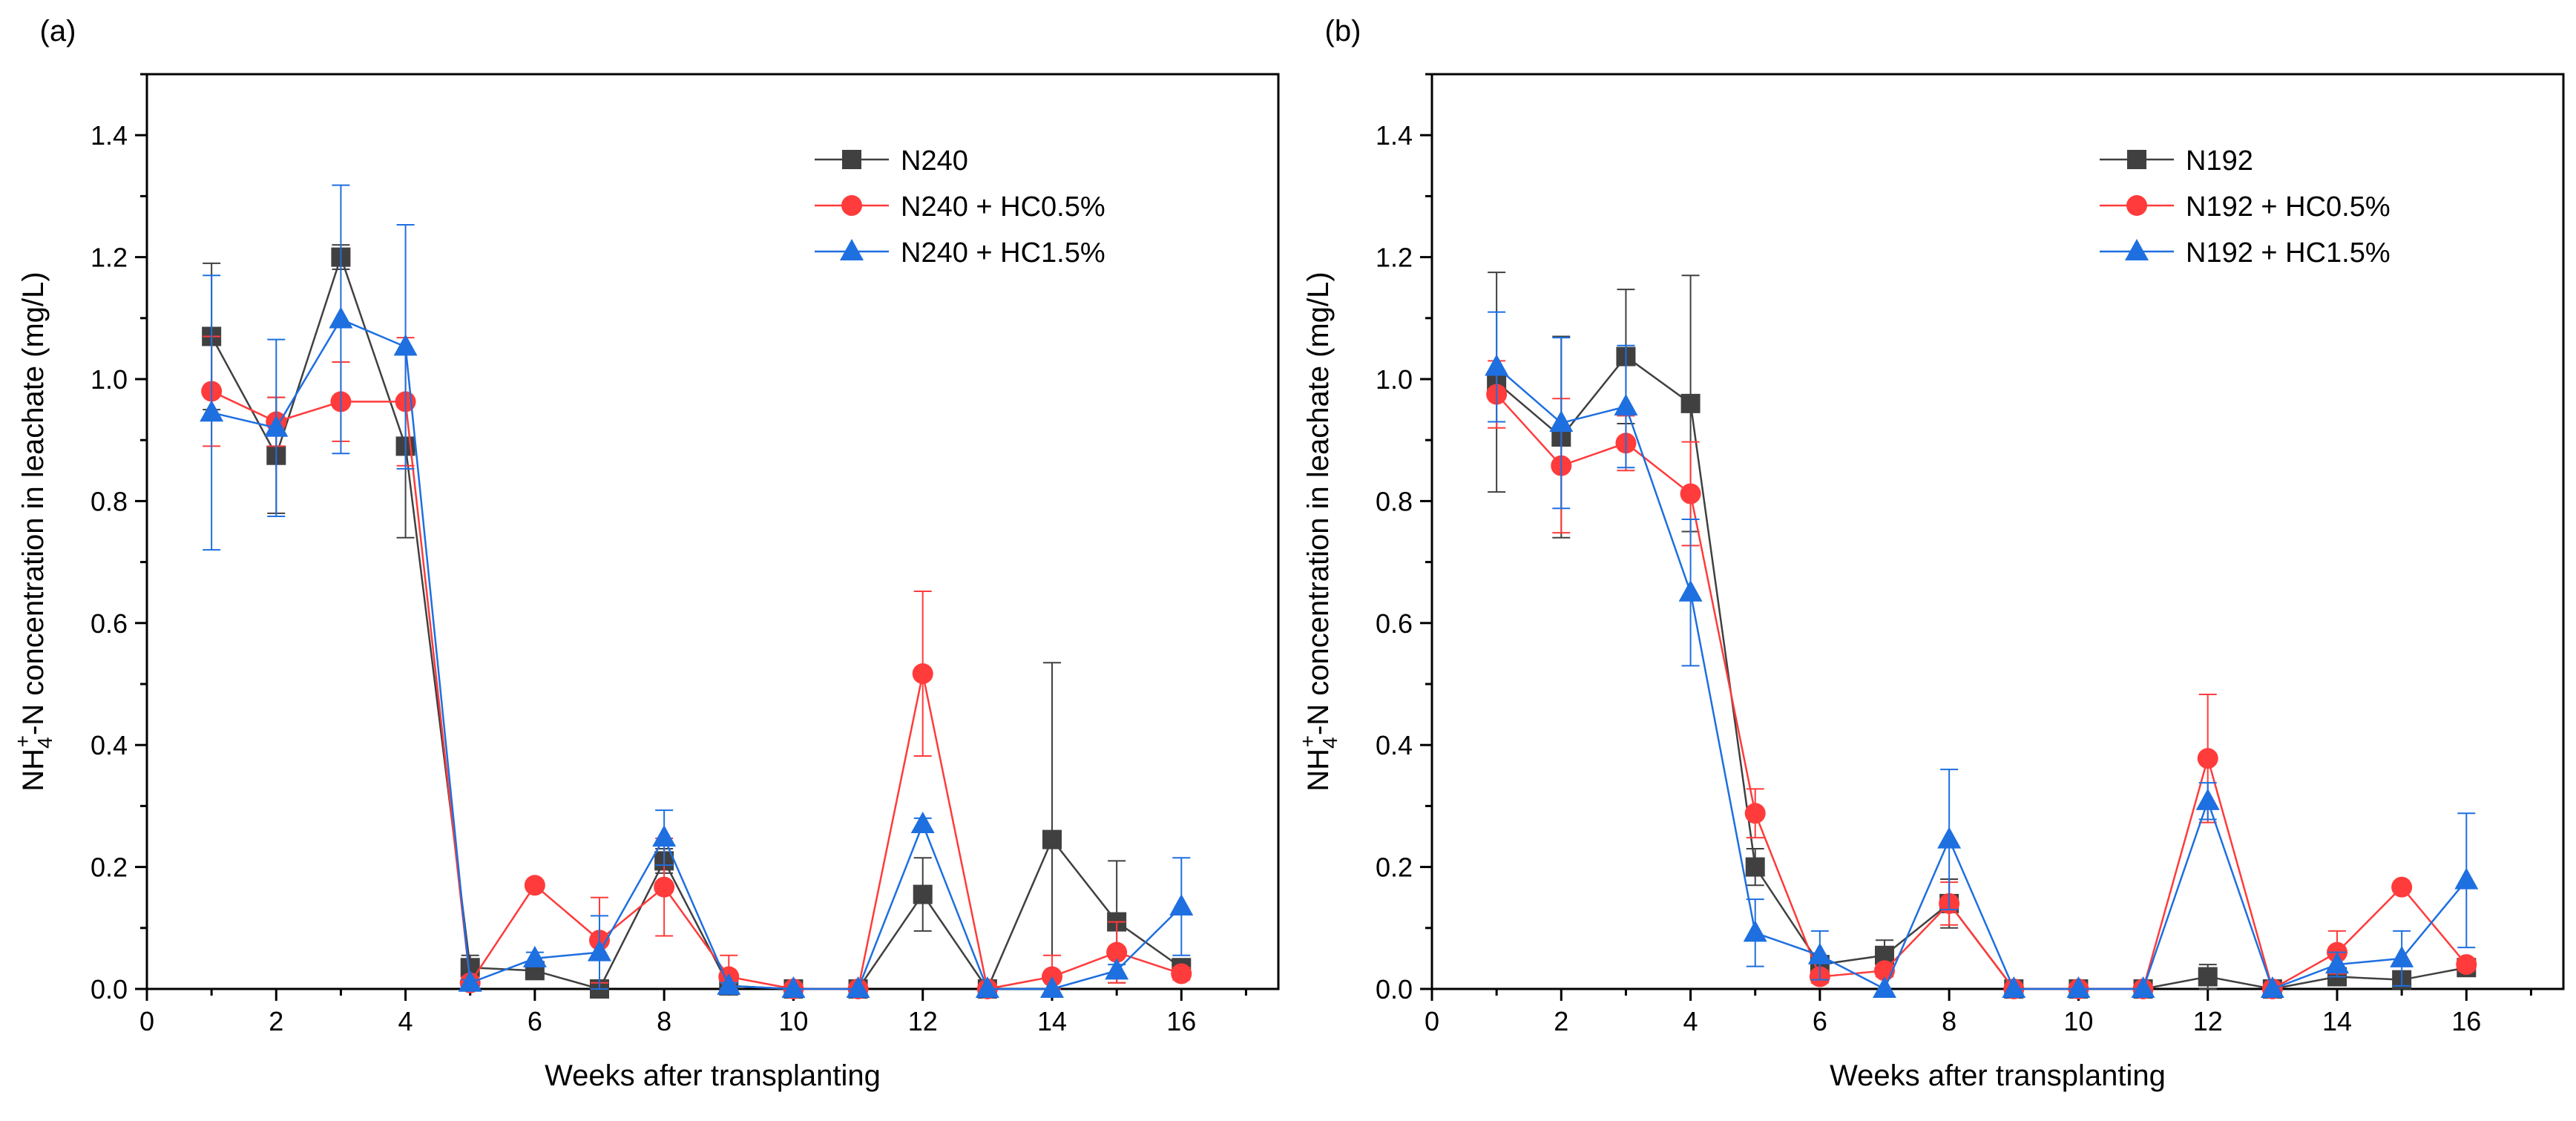 The image size is (2576, 1121). Describe the element at coordinates (1003, 207) in the screenshot. I see `legend-label: N240 + HC0.5%` at that location.